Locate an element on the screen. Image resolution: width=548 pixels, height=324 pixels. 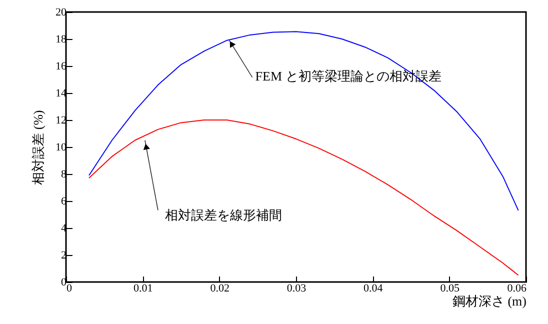
annotation: FEM と初等梁理論との相対誤差 is located at coordinates (348, 76).